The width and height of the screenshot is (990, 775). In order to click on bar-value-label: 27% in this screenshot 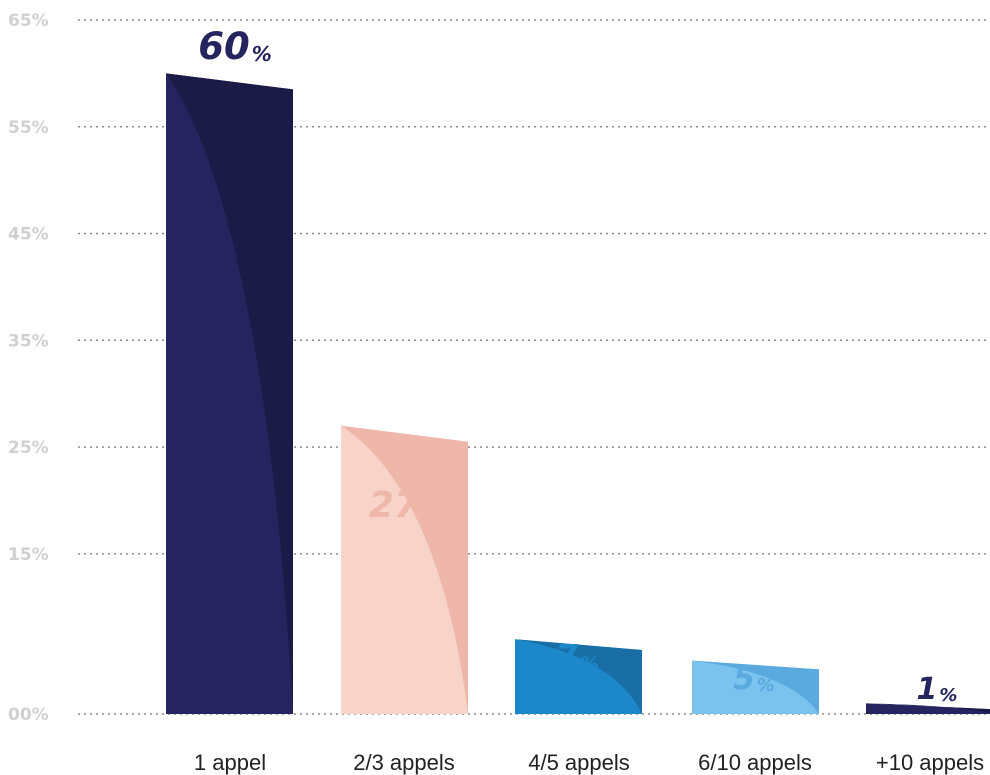, I will do `click(405, 505)`.